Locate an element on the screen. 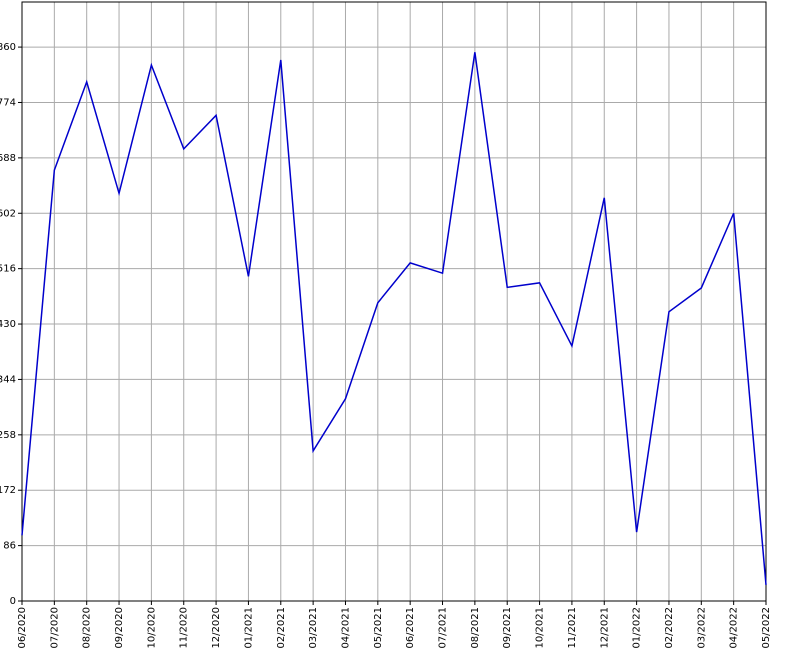  x-tick-label: 03/2022 is located at coordinates (701, 628).